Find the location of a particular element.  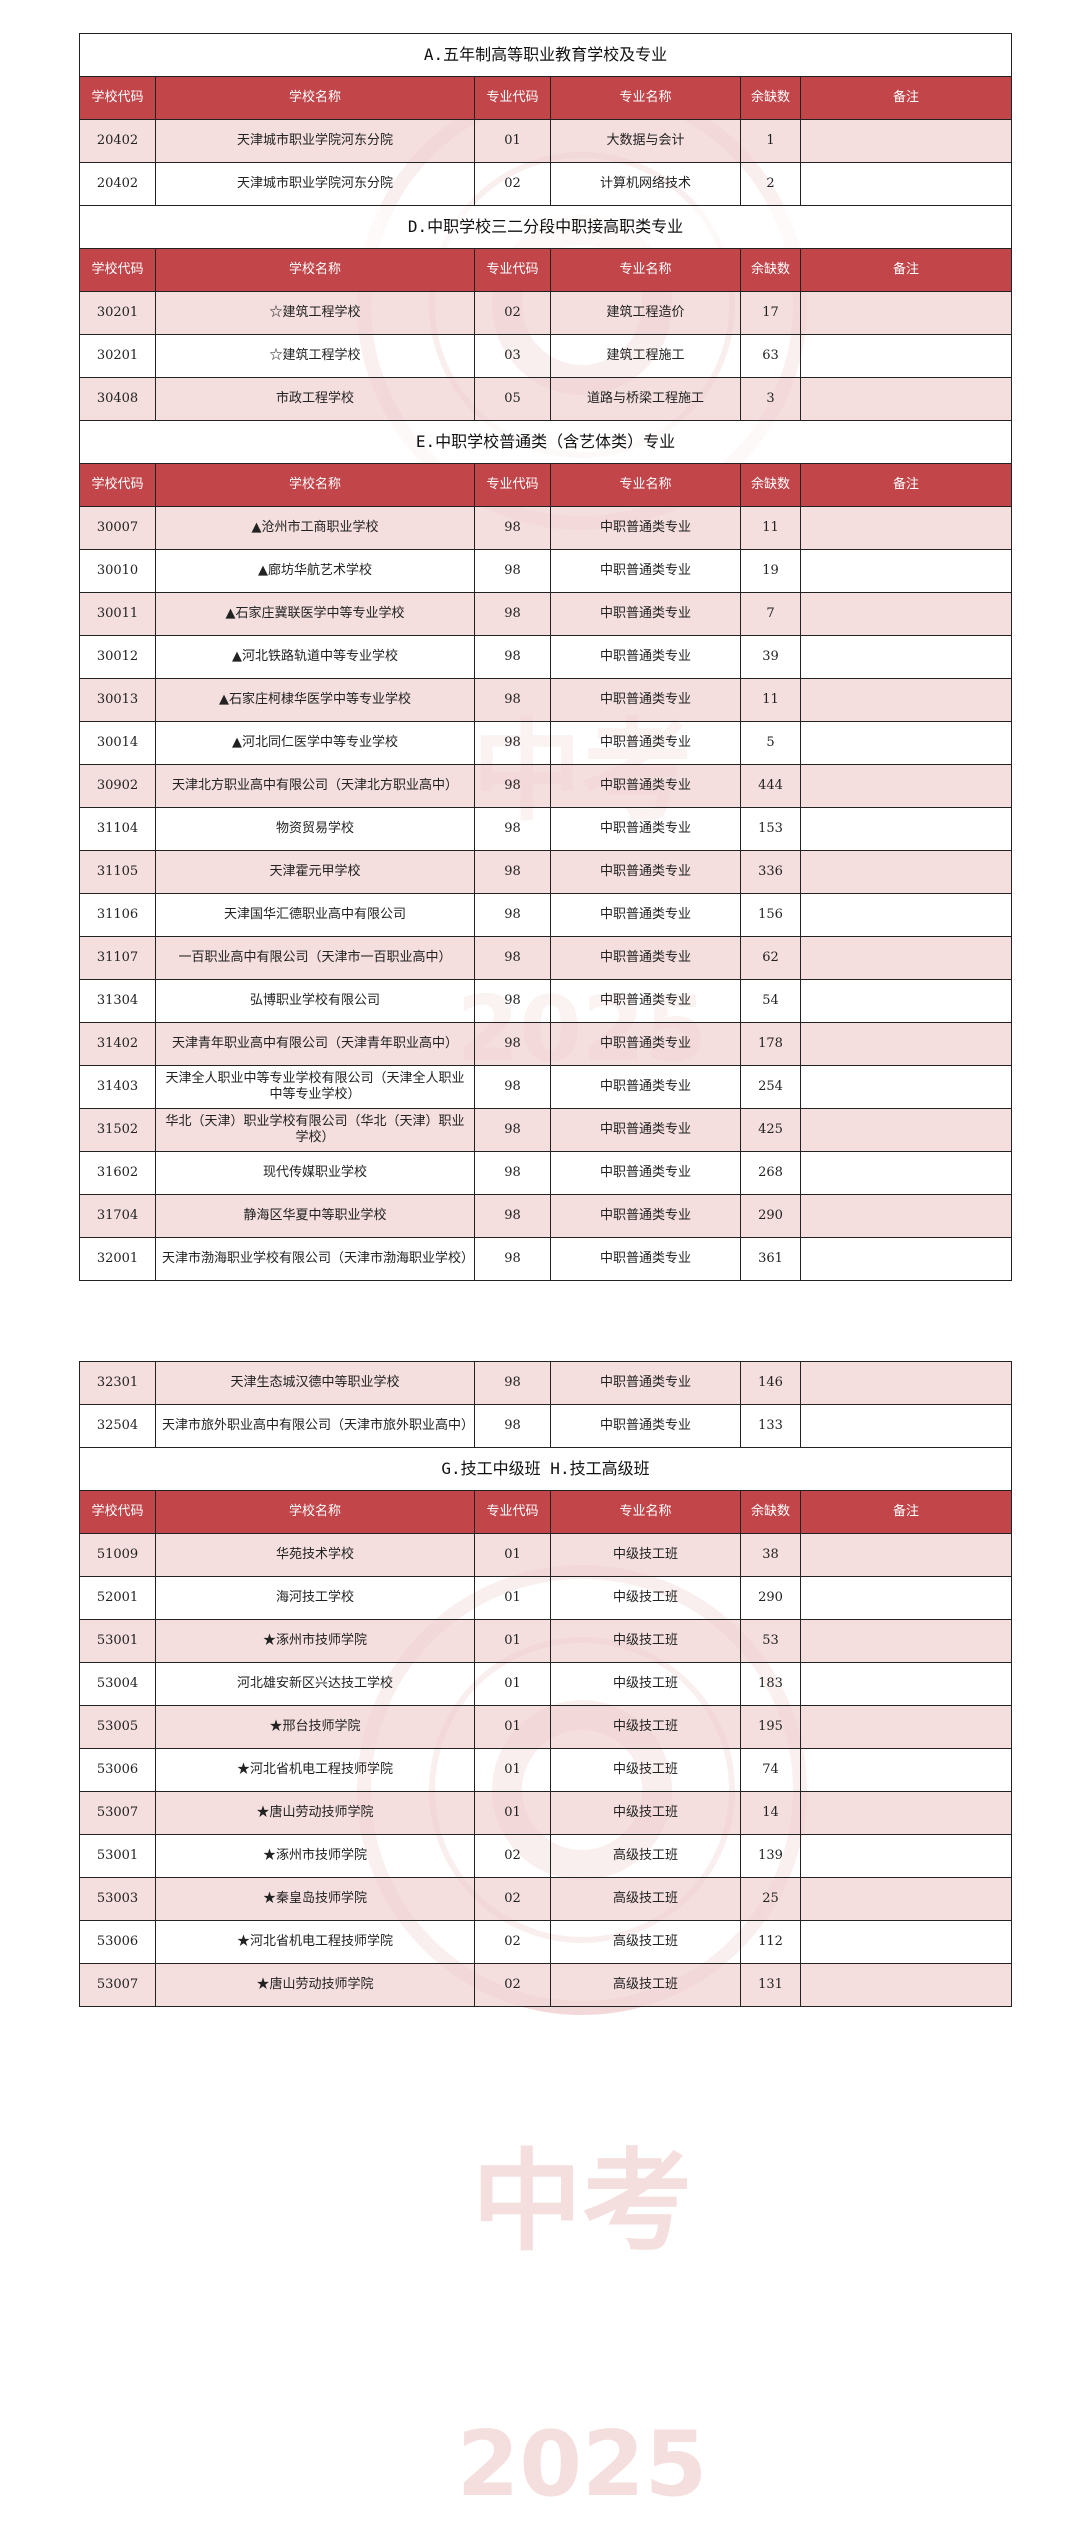

vacancy: 112 is located at coordinates (770, 1942).